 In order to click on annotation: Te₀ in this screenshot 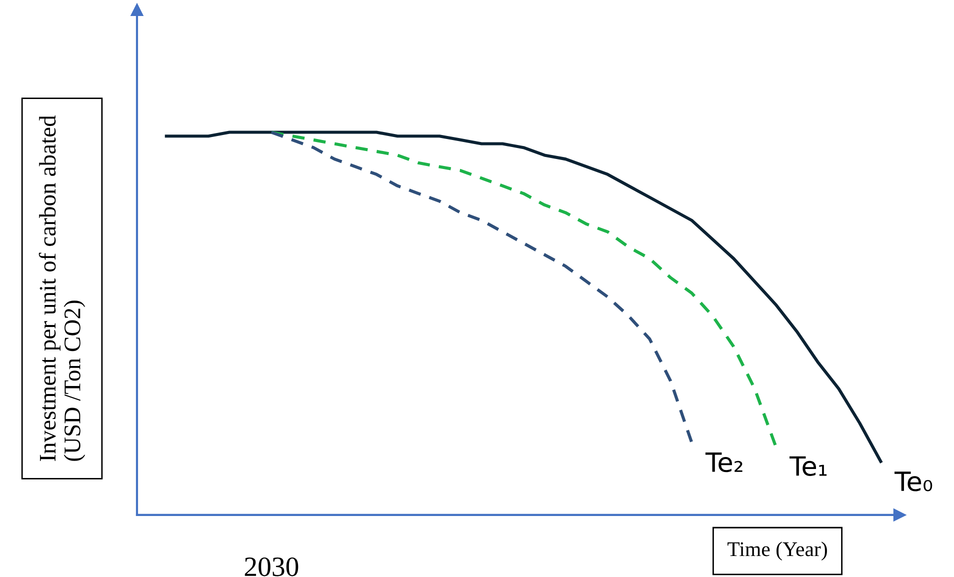, I will do `click(913, 482)`.